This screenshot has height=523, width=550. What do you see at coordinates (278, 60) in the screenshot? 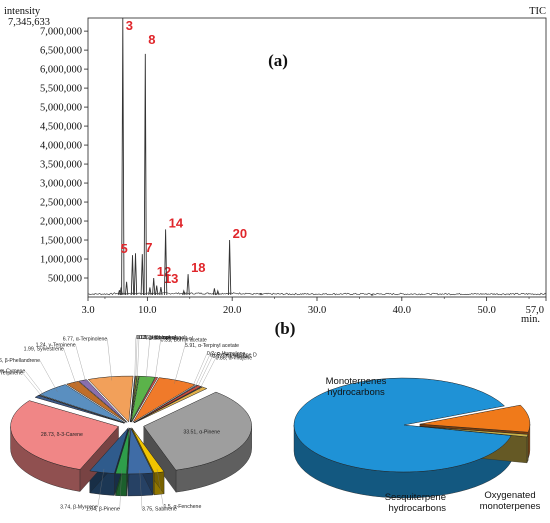
I see `panel-a-title: (a)` at bounding box center [278, 60].